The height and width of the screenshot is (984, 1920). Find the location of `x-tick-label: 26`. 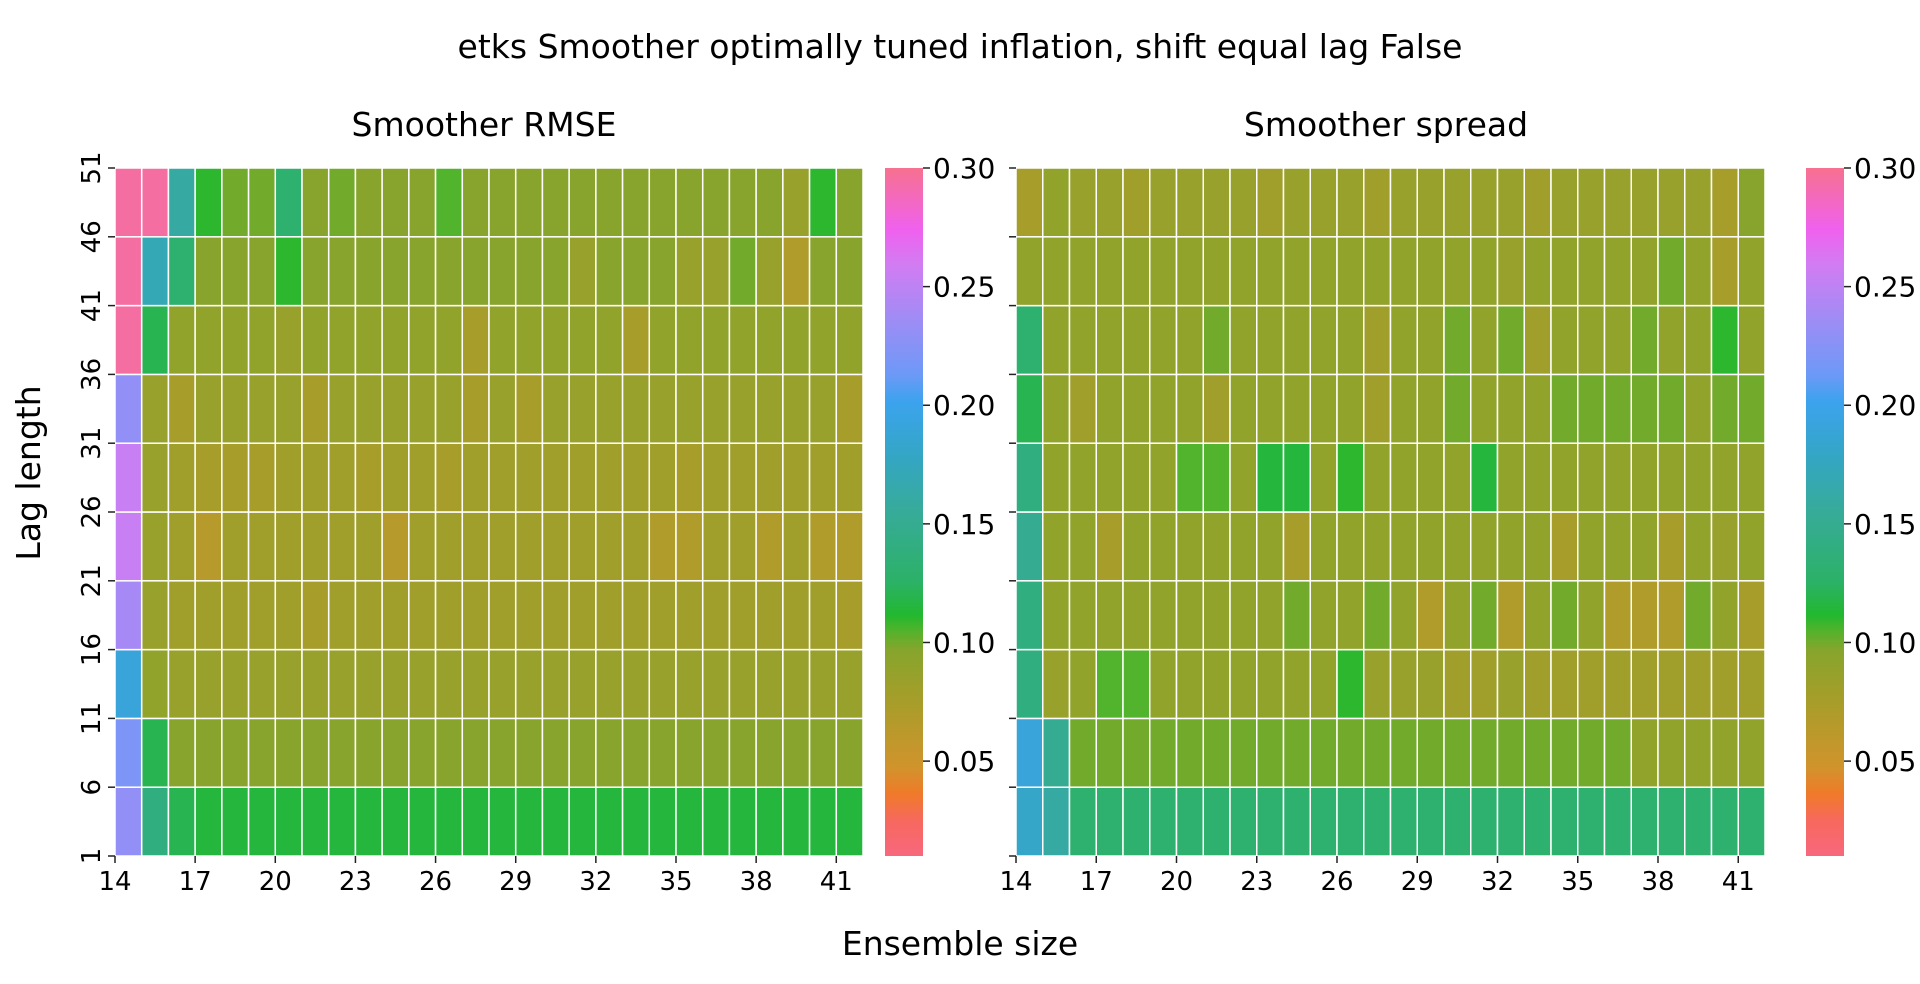

x-tick-label: 26 is located at coordinates (1336, 882).